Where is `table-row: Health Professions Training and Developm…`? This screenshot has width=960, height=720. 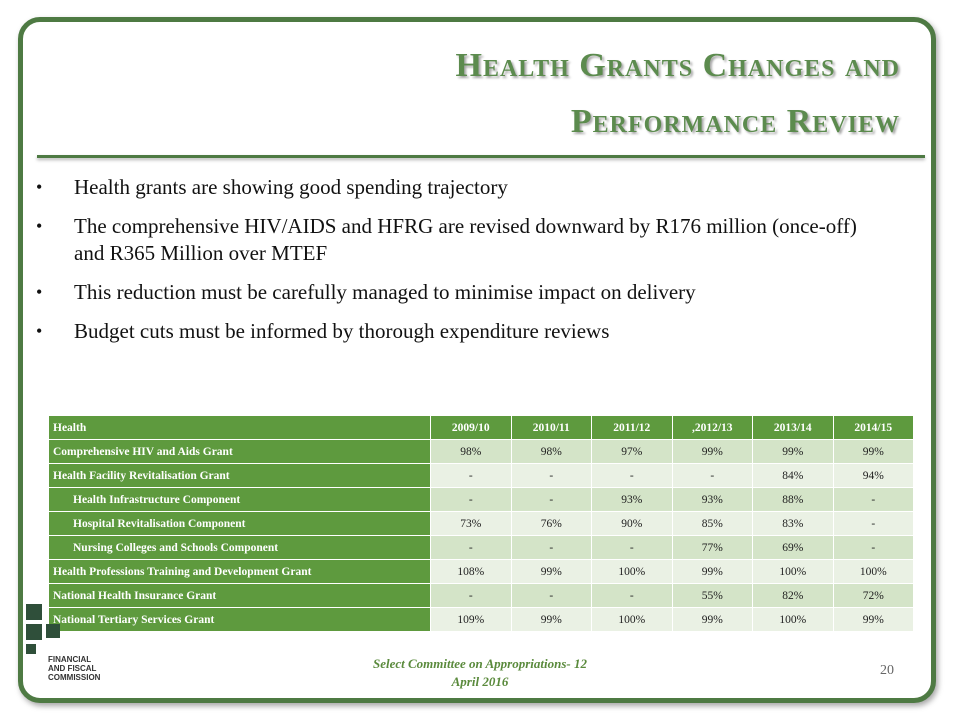 table-row: Health Professions Training and Developm… is located at coordinates (481, 571).